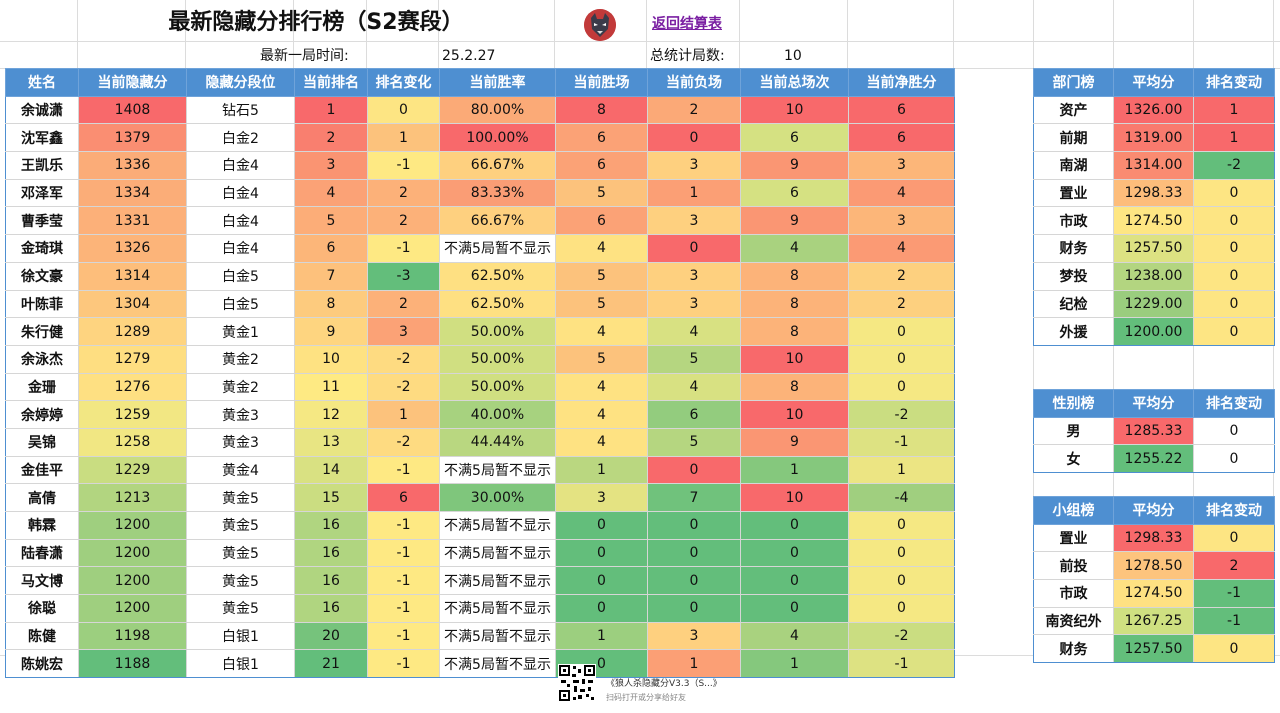 The image size is (1280, 713). What do you see at coordinates (694, 359) in the screenshot?
I see `table-cell: 5` at bounding box center [694, 359].